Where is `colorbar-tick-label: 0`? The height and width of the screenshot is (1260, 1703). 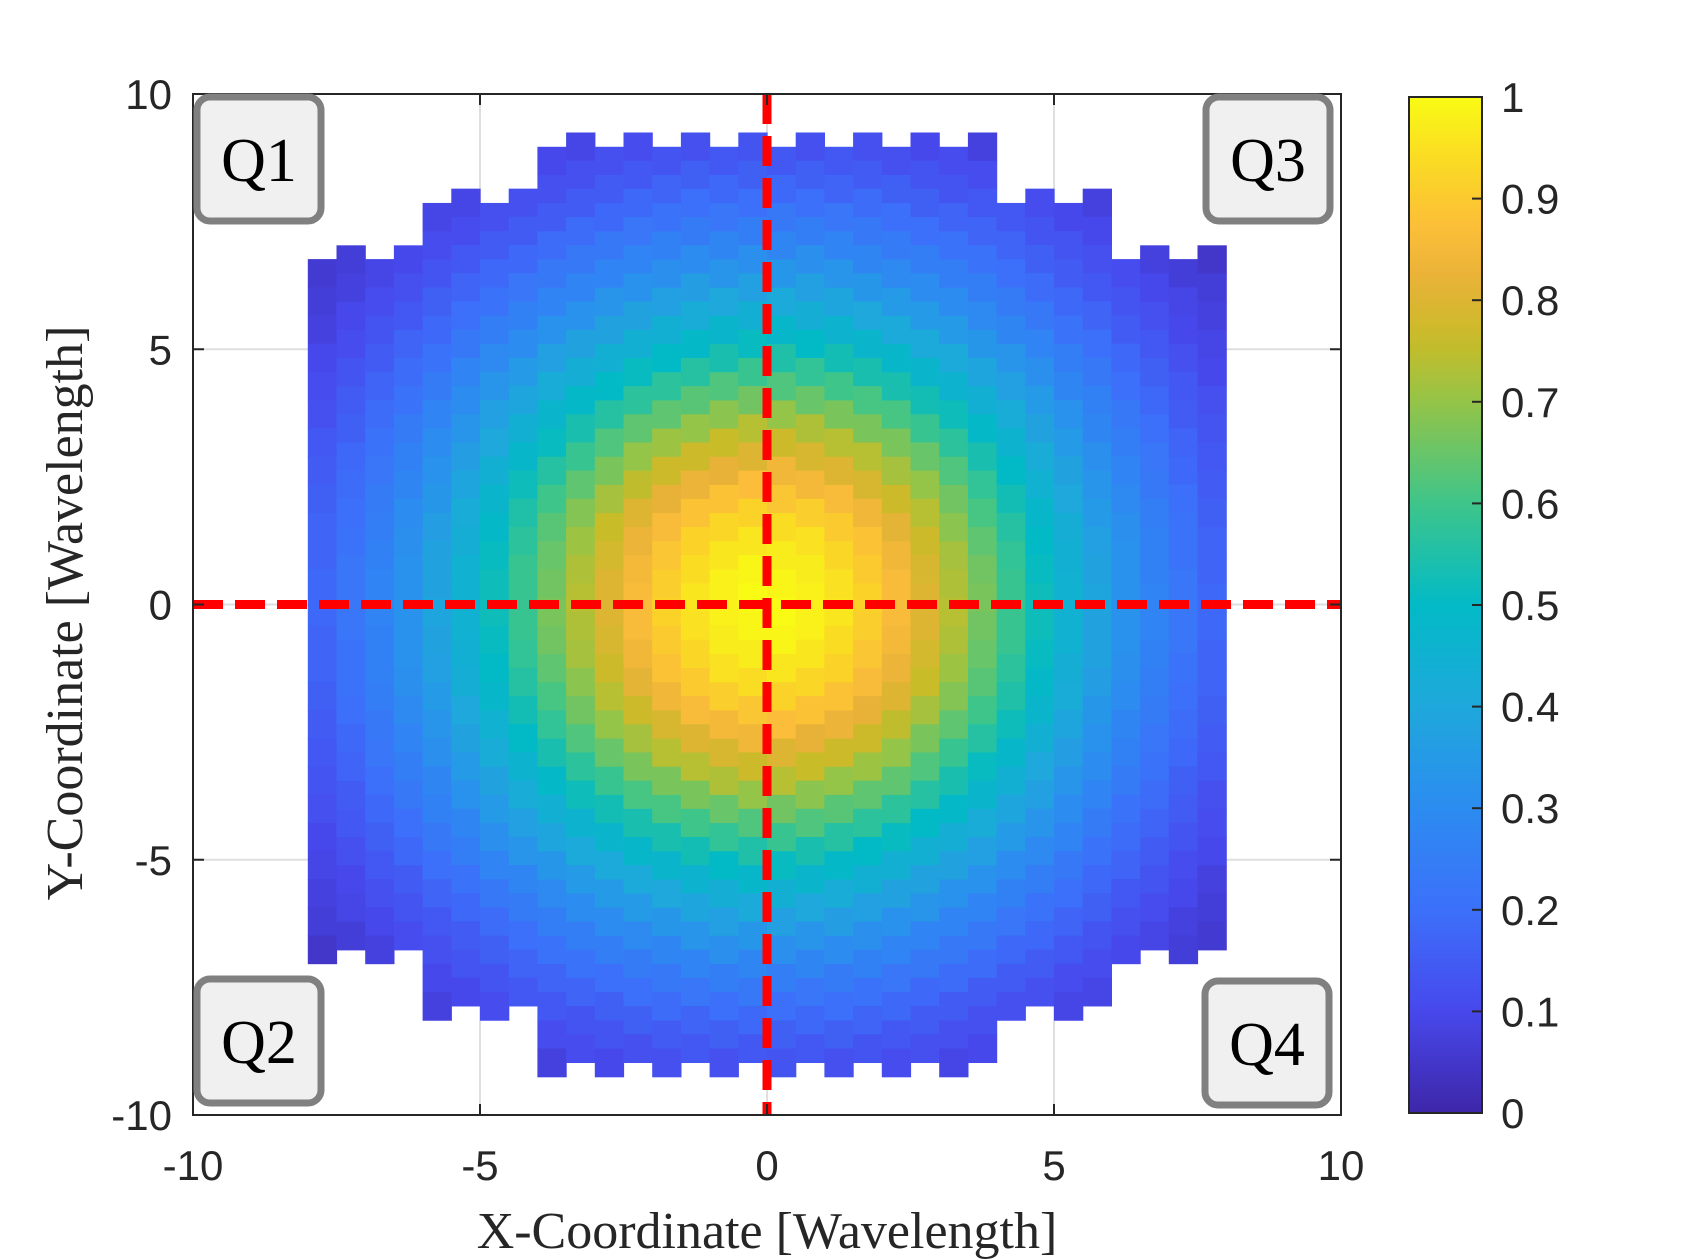 colorbar-tick-label: 0 is located at coordinates (1512, 1113).